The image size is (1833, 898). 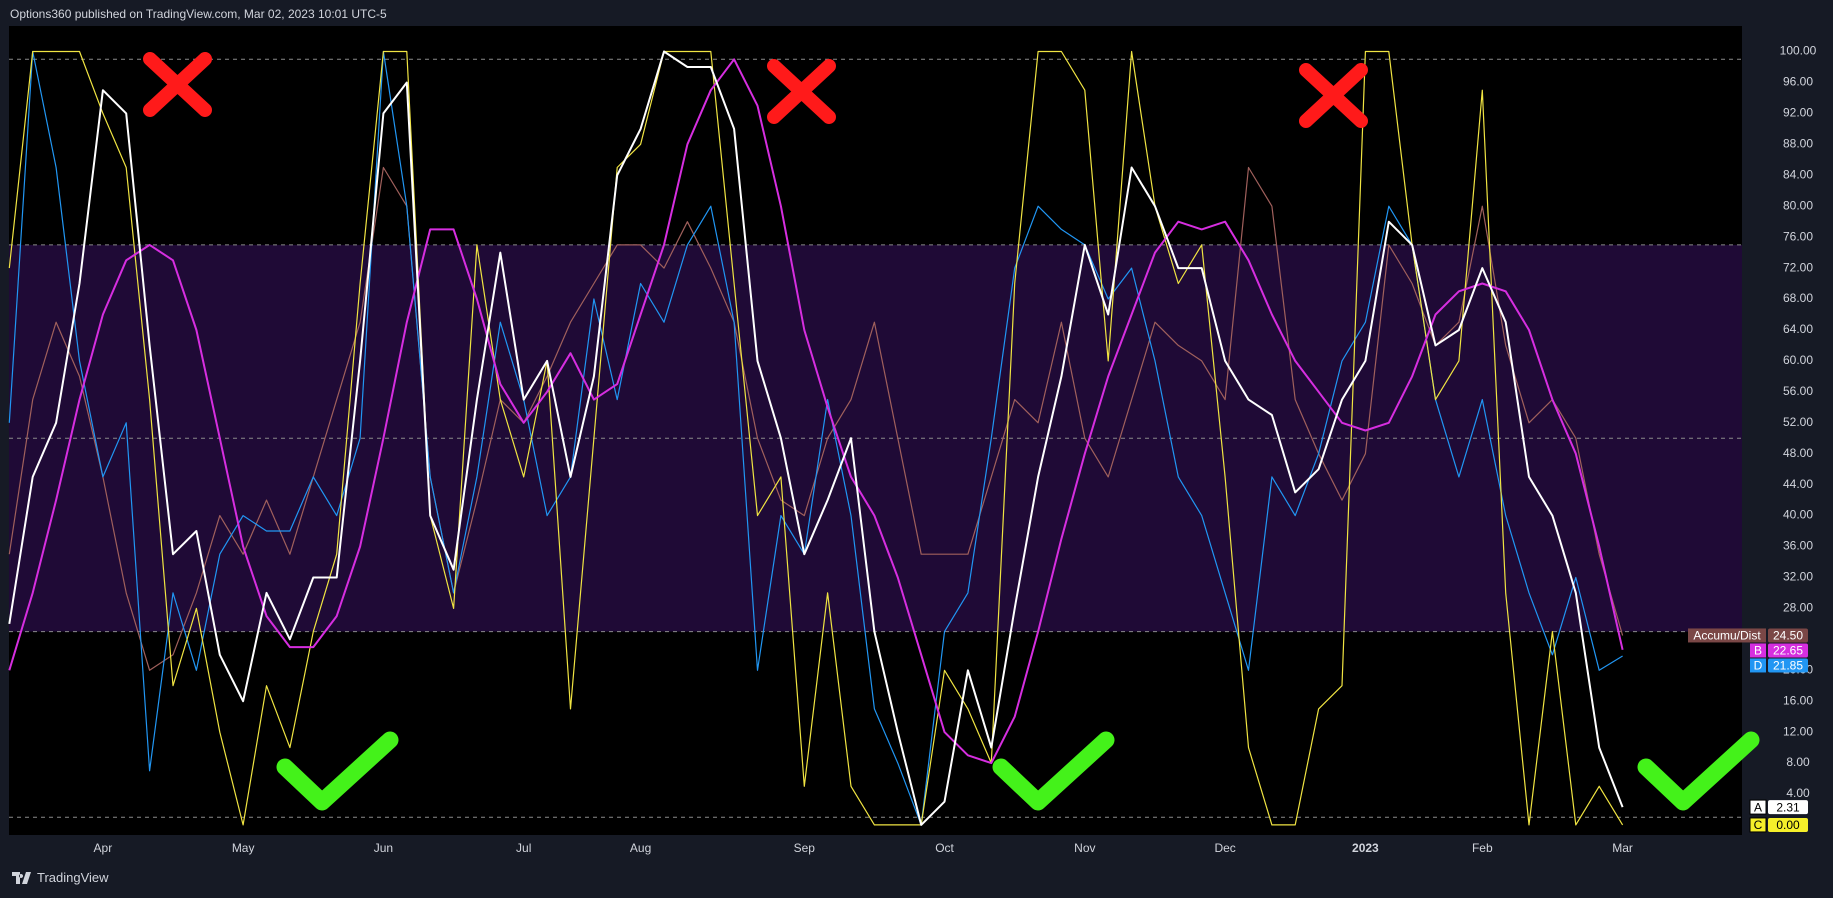 I want to click on y-tick-label: 64.00, so click(x=1798, y=329).